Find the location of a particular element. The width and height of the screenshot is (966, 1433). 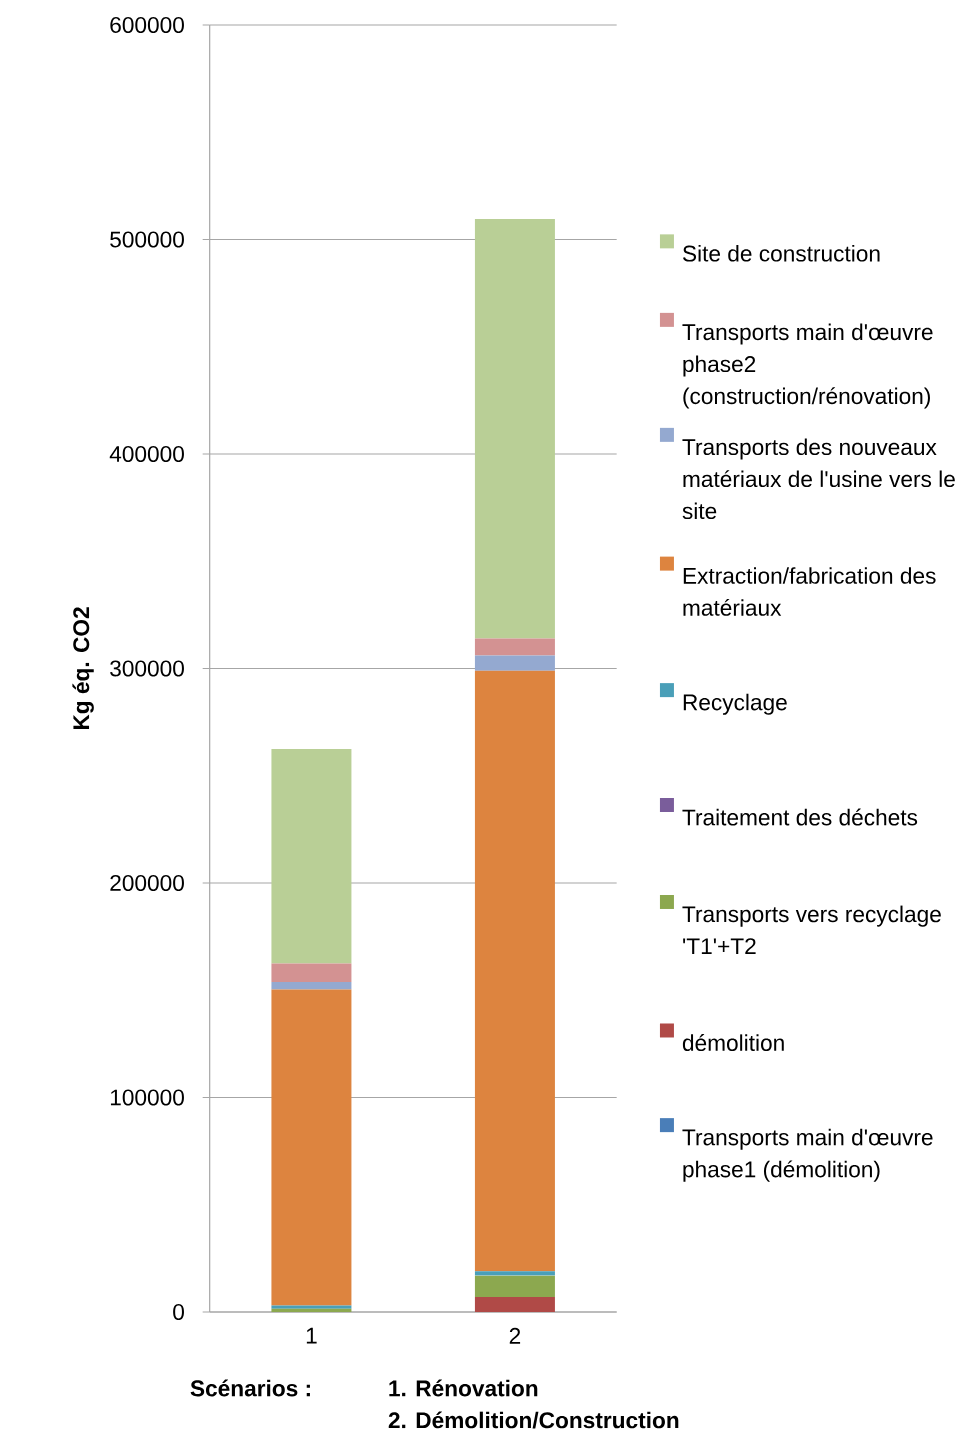

text: Scénarios : is located at coordinates (250, 1388).